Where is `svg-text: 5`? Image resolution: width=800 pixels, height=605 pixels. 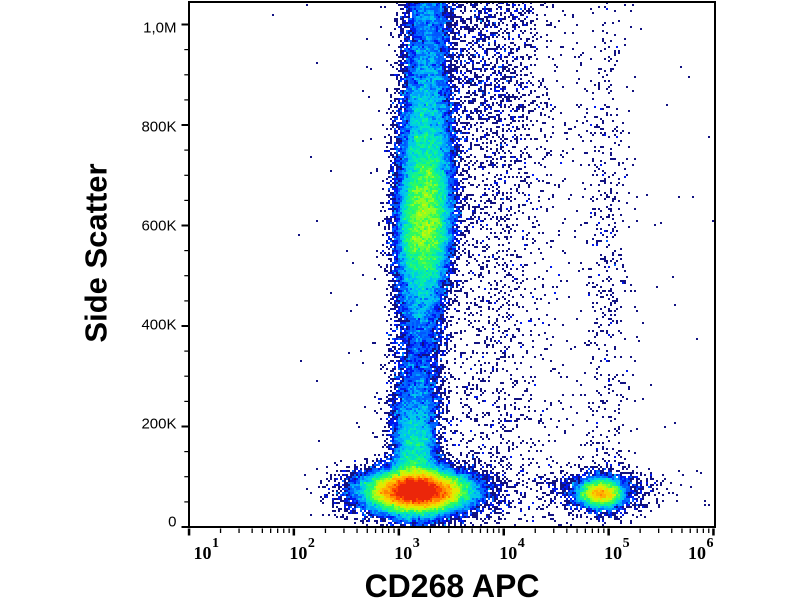 svg-text: 5 is located at coordinates (626, 543).